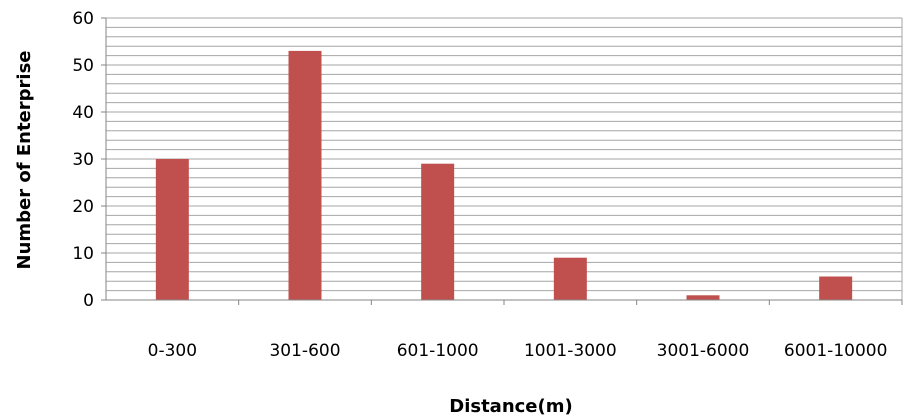  Describe the element at coordinates (88, 301) in the screenshot. I see `y-tick-label: 0` at that location.